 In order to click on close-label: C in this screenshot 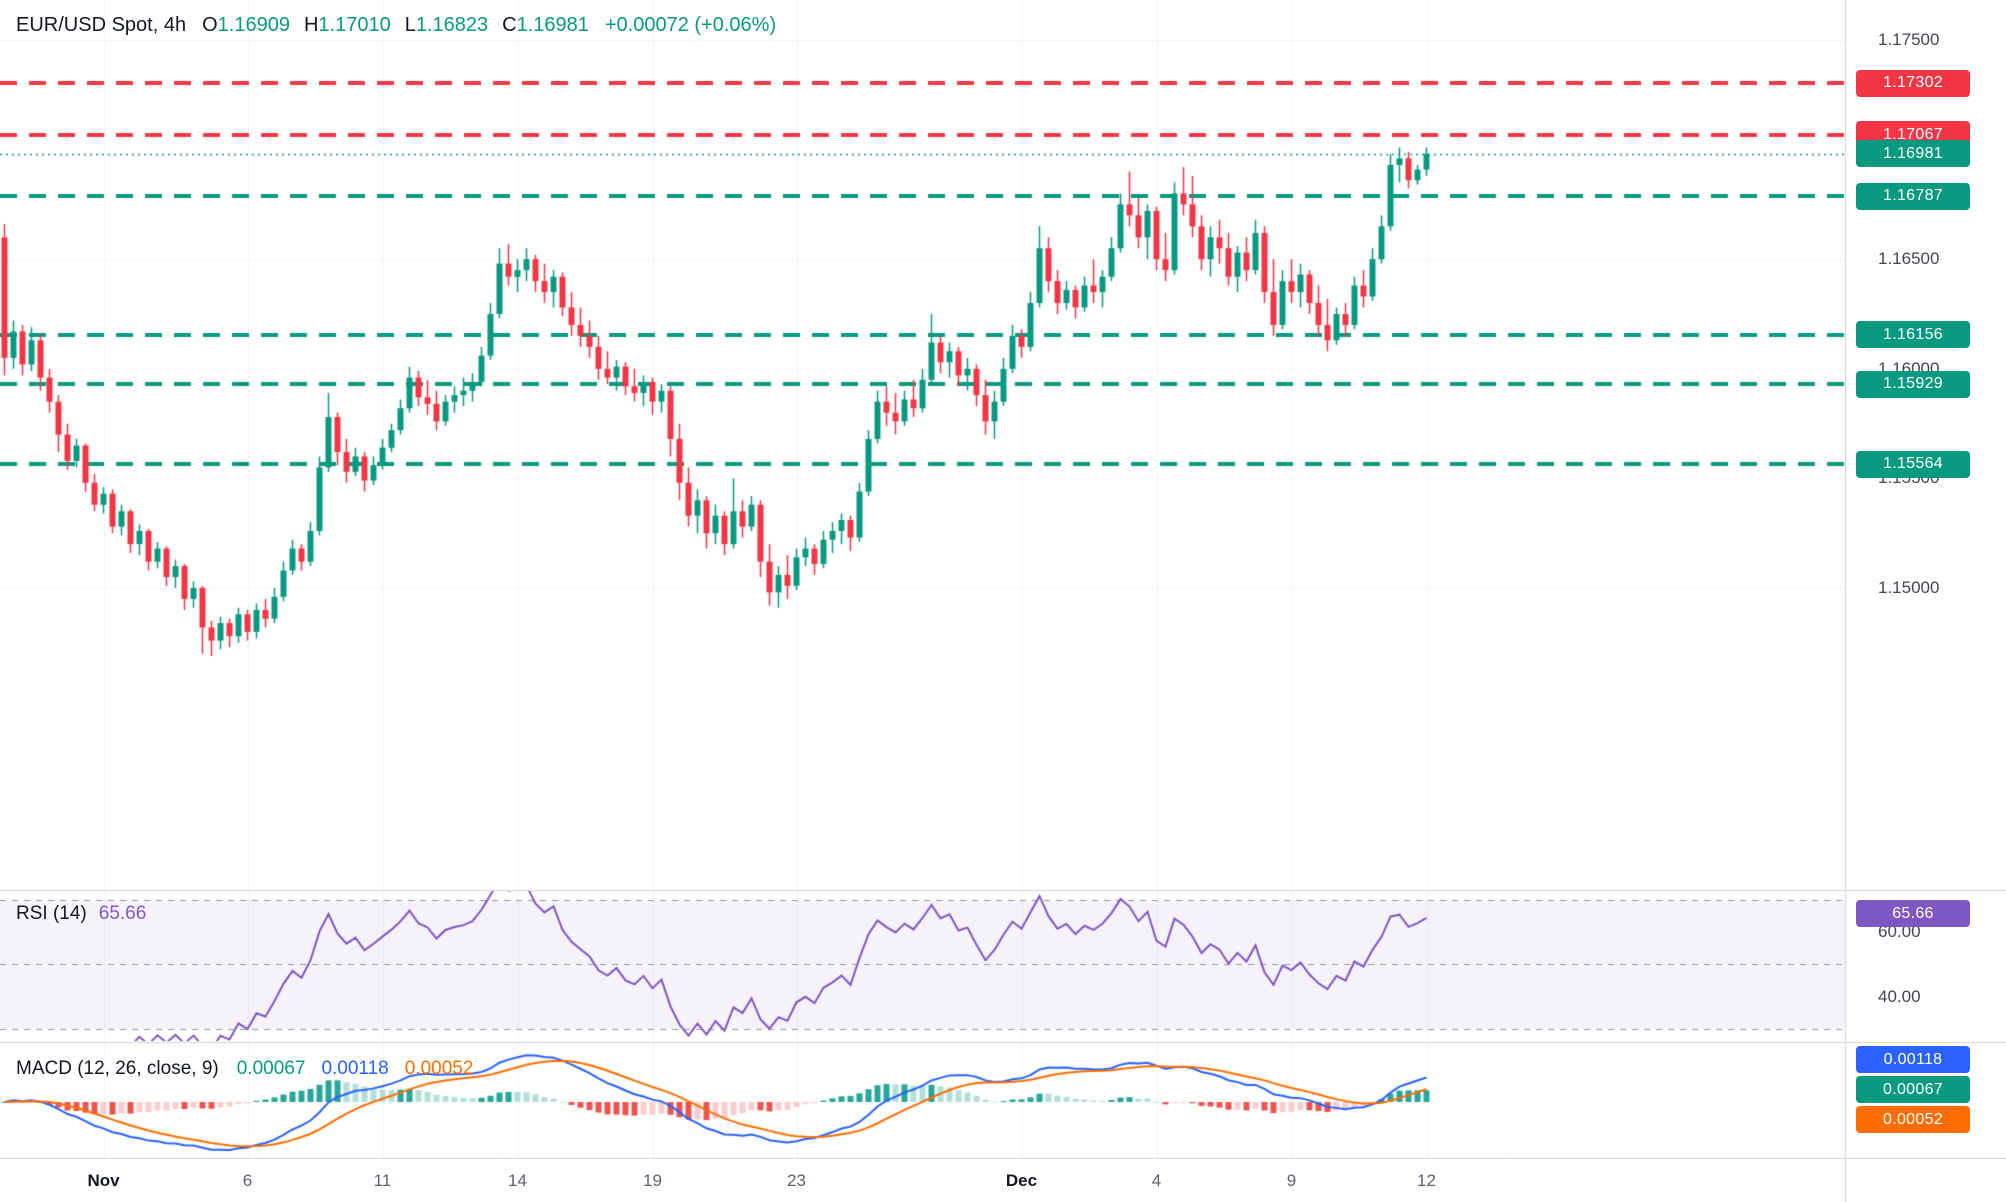, I will do `click(509, 25)`.